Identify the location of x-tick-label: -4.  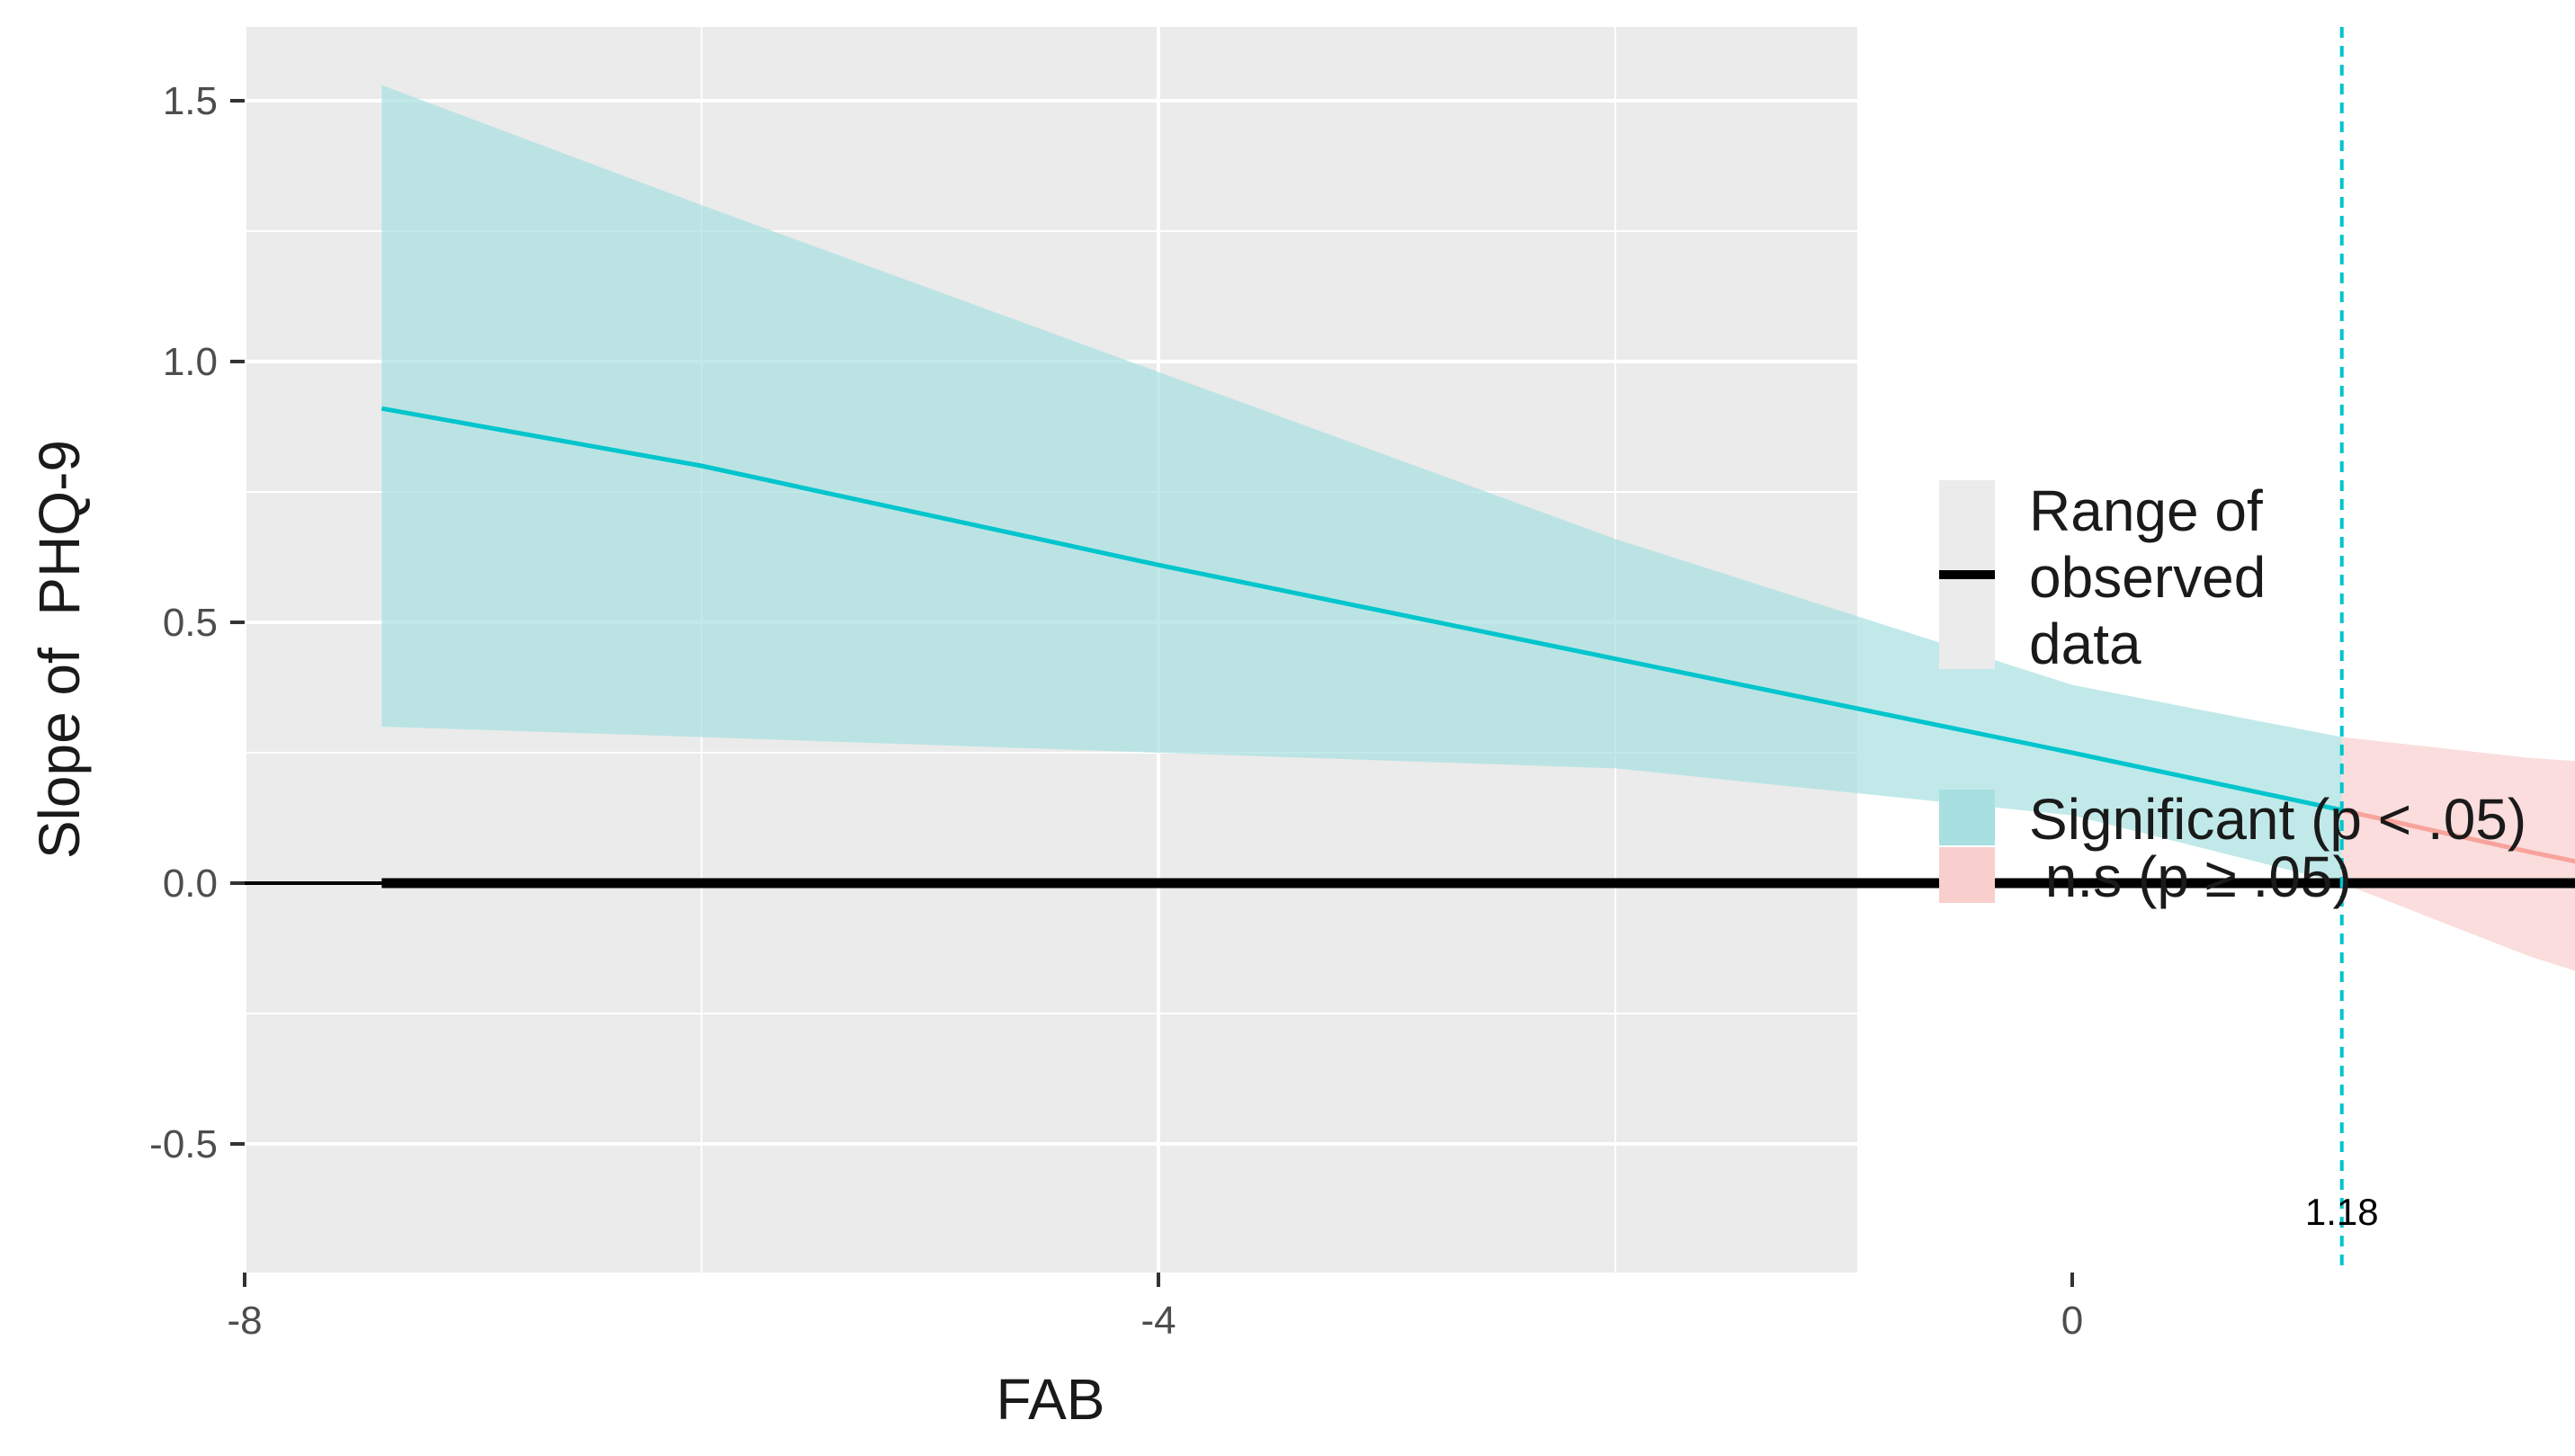
(1158, 1321).